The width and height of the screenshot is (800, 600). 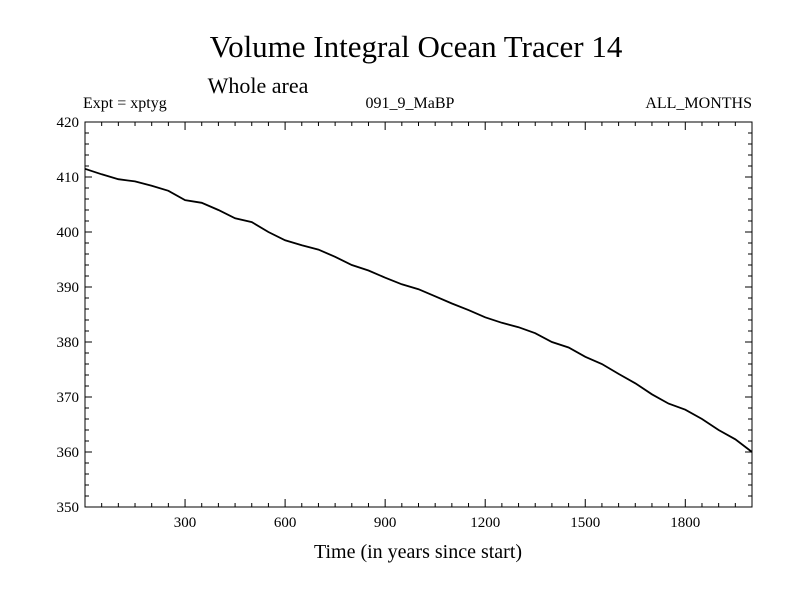 I want to click on run-label: 091_9_MaBP, so click(x=410, y=103).